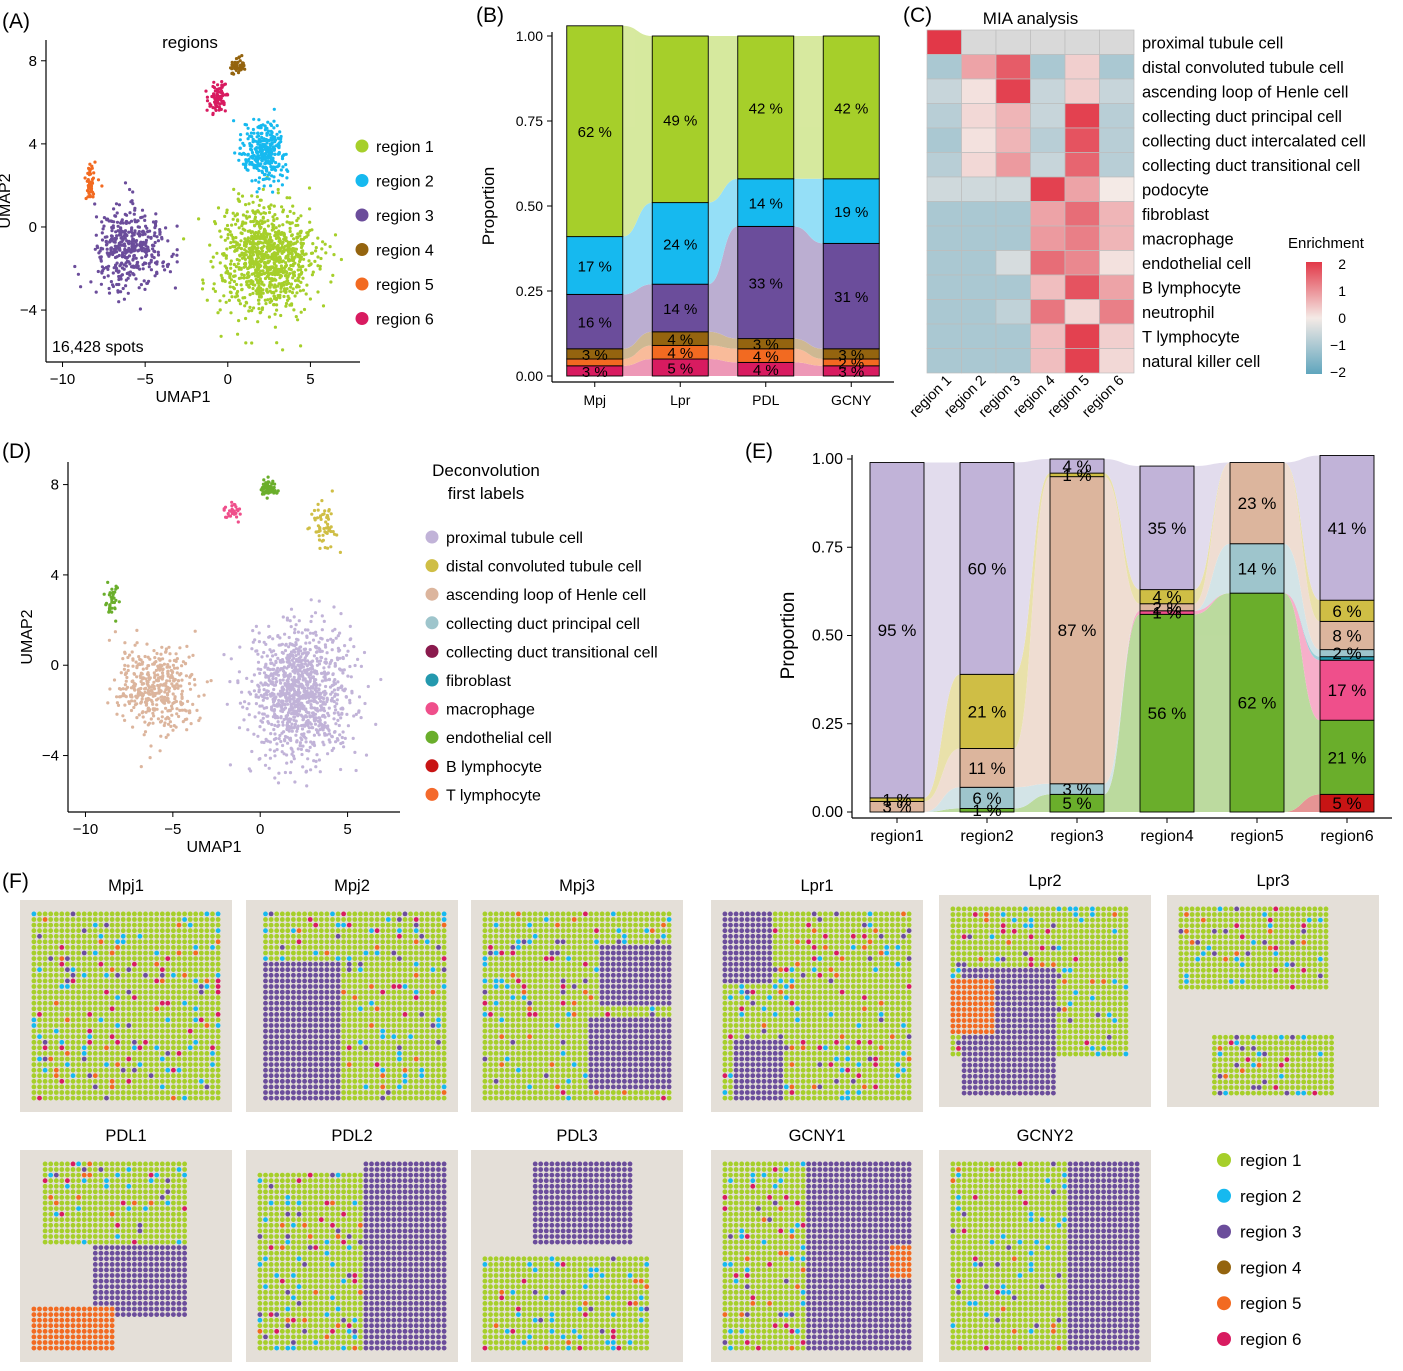 This screenshot has height=1371, width=1403. I want to click on legend-label: region 6, so click(405, 320).